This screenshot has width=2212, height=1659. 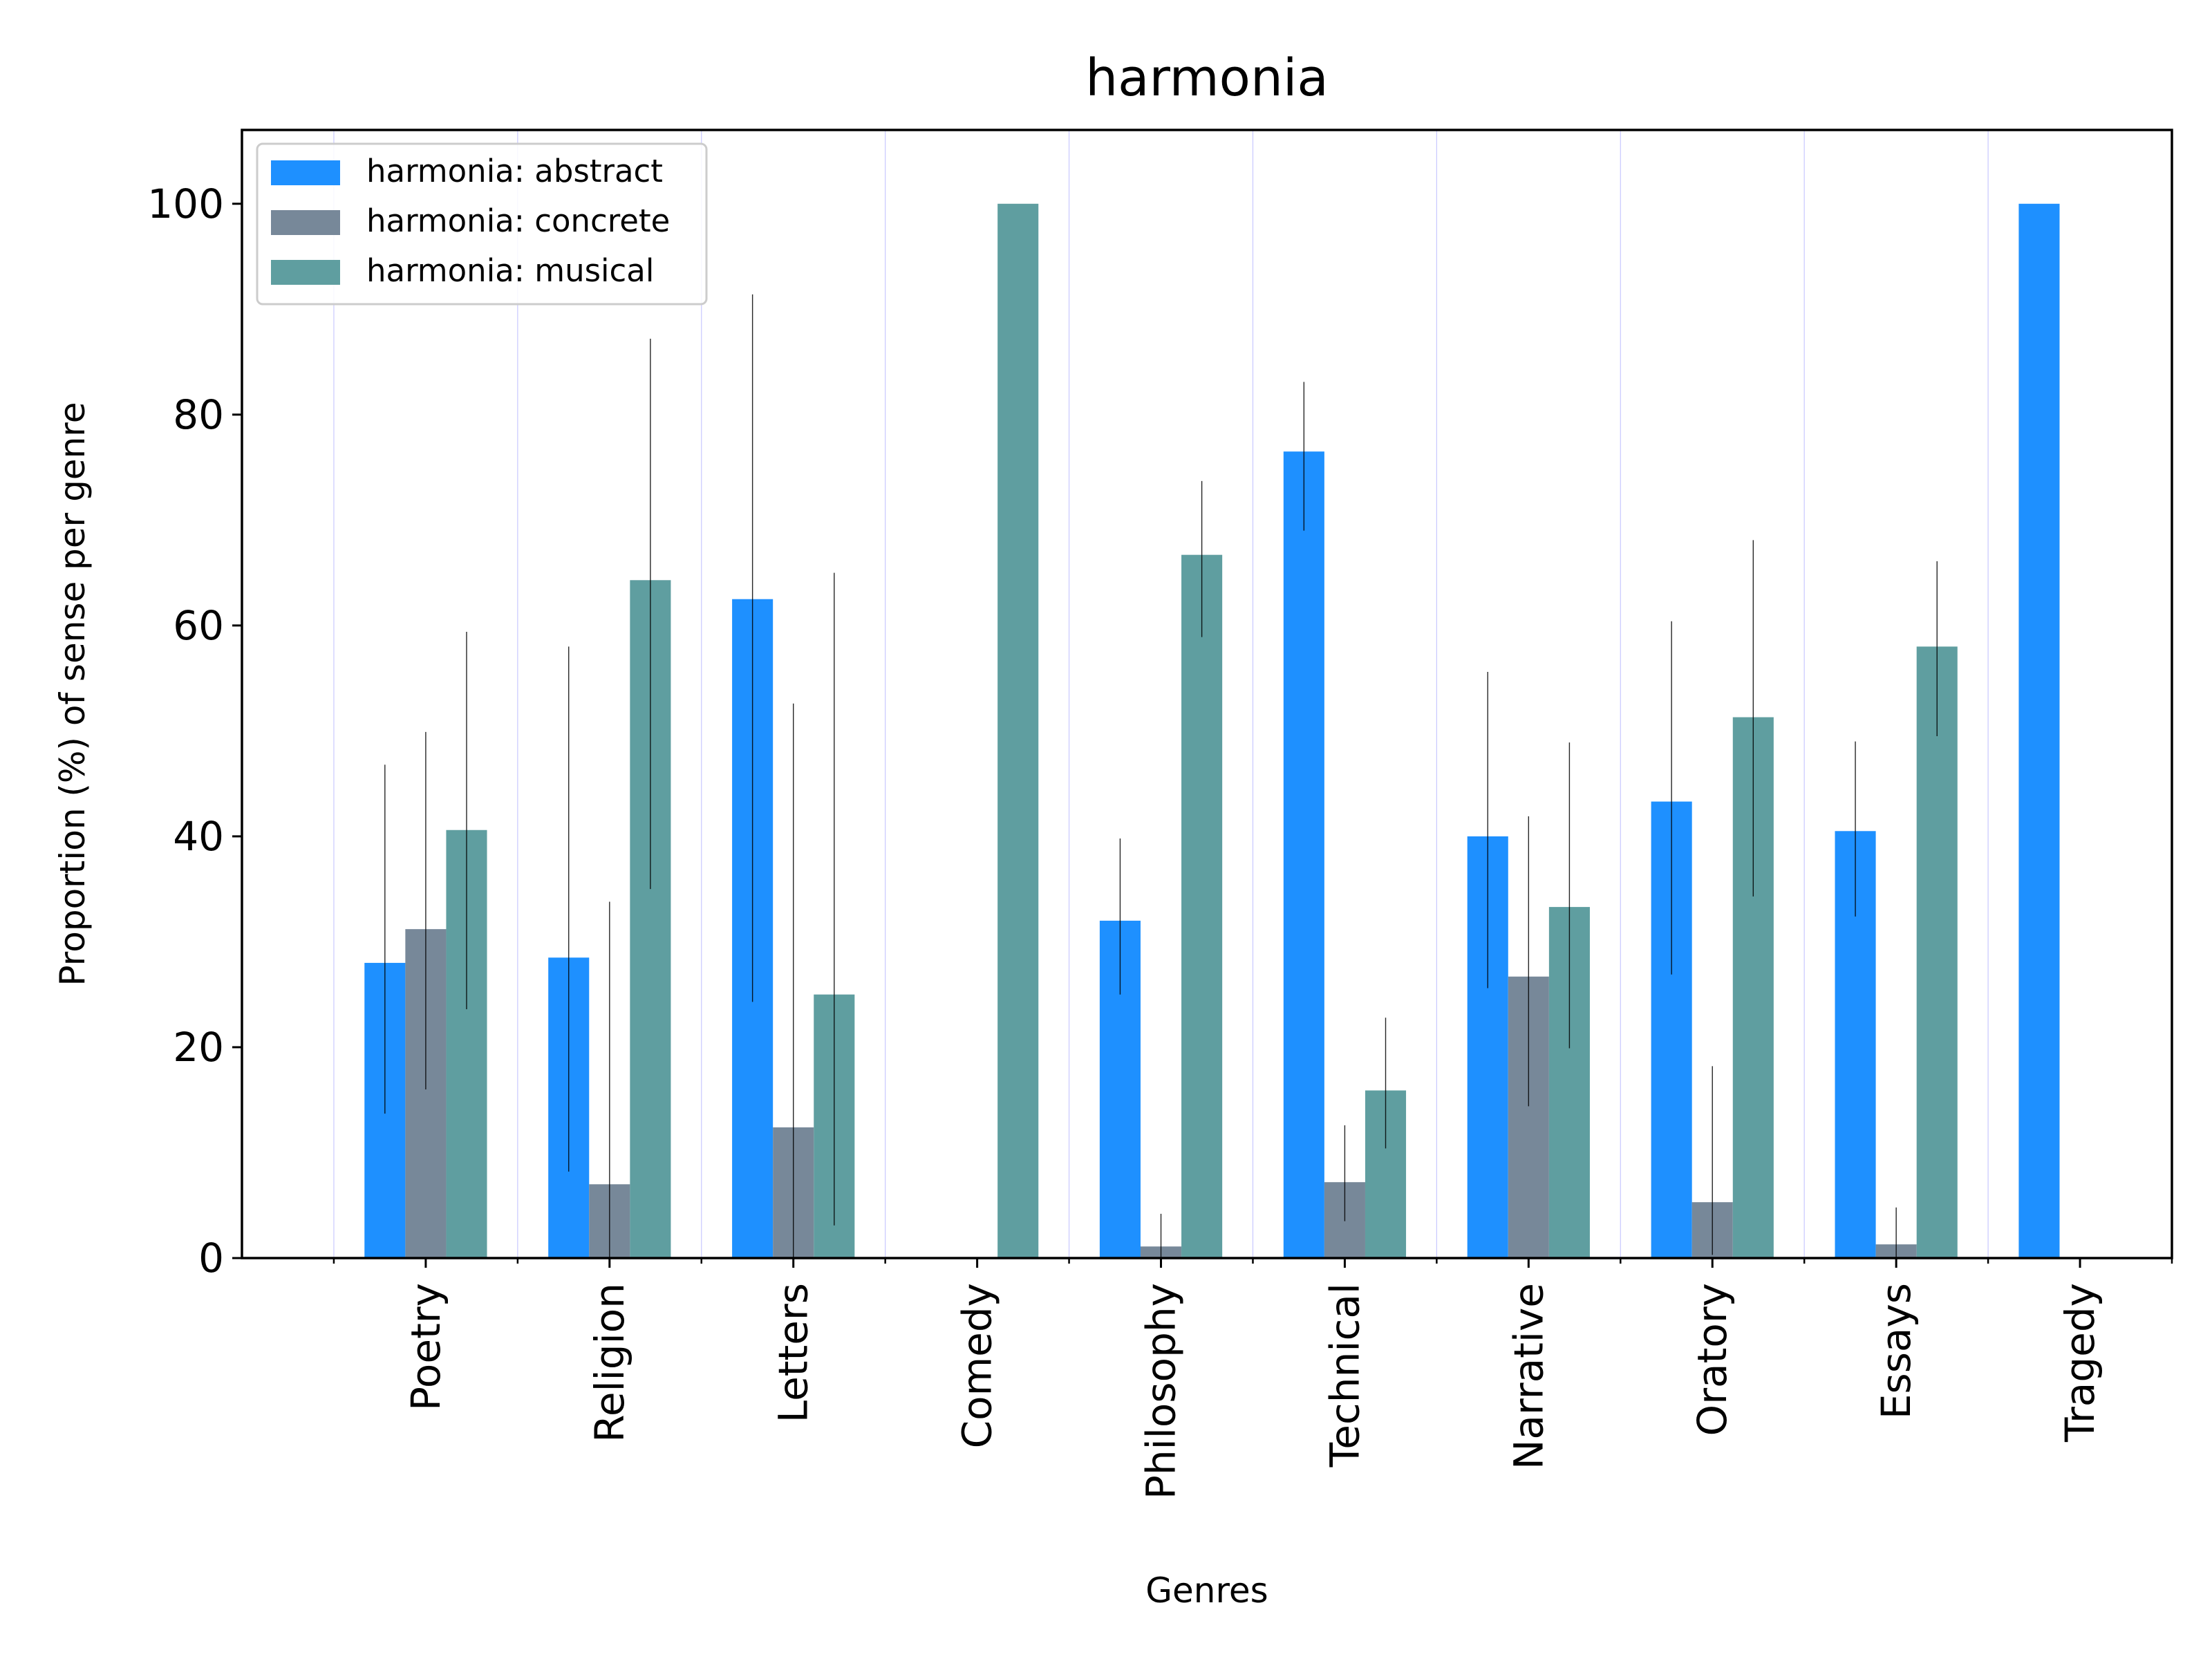 I want to click on legend-box, so click(x=482, y=224).